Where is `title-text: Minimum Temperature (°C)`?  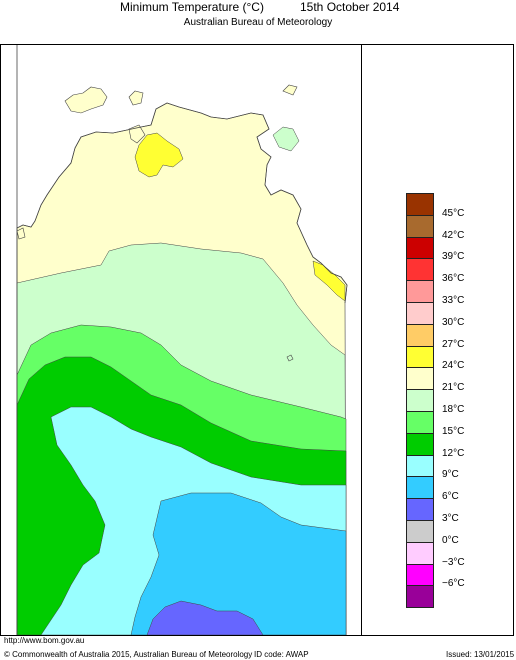 title-text: Minimum Temperature (°C) is located at coordinates (192, 7).